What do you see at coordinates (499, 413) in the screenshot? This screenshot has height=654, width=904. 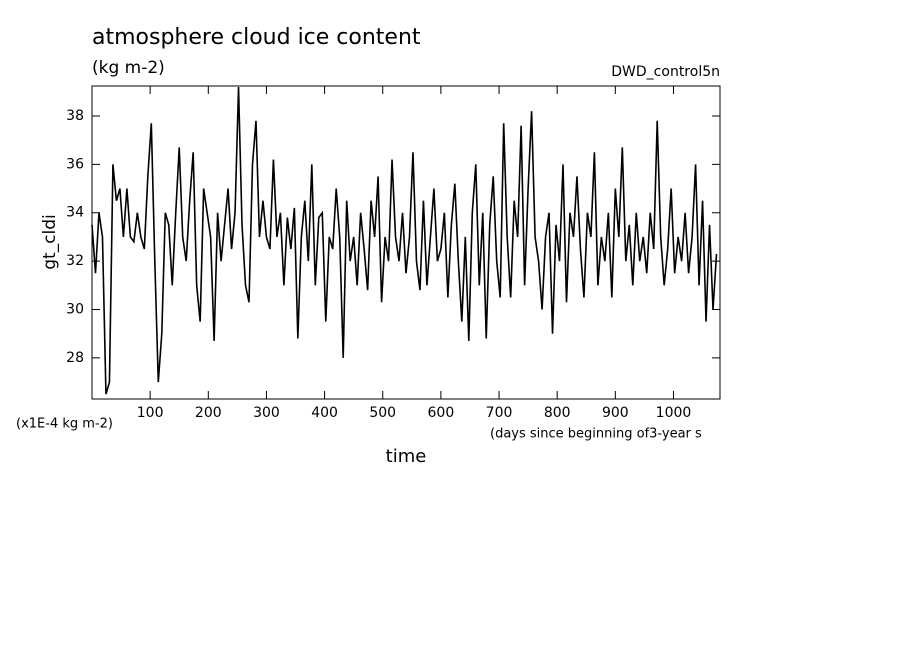 I see `x-tick-label: 700` at bounding box center [499, 413].